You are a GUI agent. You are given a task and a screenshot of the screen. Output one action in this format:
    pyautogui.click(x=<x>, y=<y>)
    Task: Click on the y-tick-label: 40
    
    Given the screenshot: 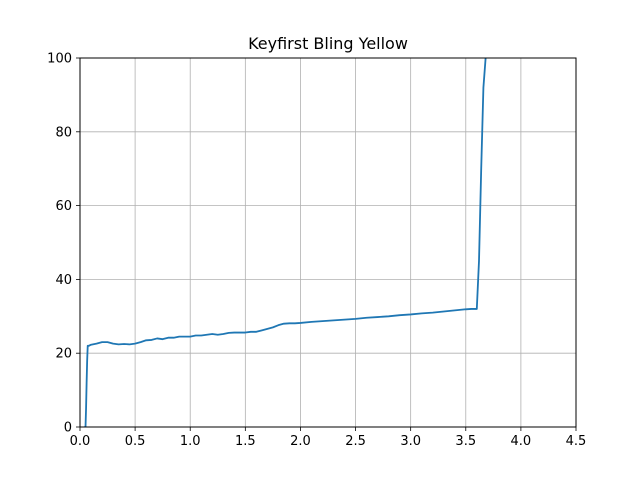 What is the action you would take?
    pyautogui.click(x=63, y=280)
    